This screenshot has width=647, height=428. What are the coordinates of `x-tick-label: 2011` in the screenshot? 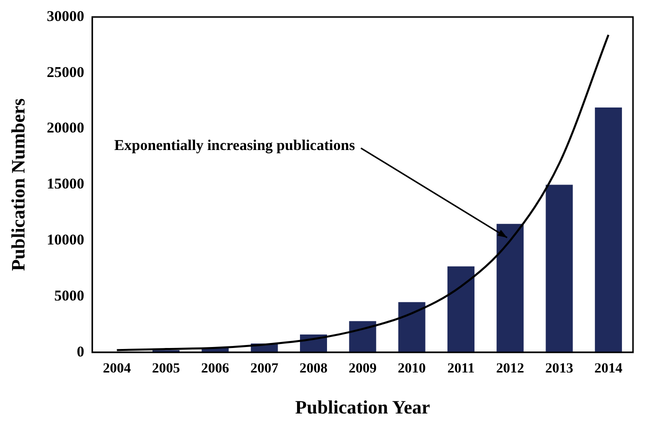 It's located at (461, 368).